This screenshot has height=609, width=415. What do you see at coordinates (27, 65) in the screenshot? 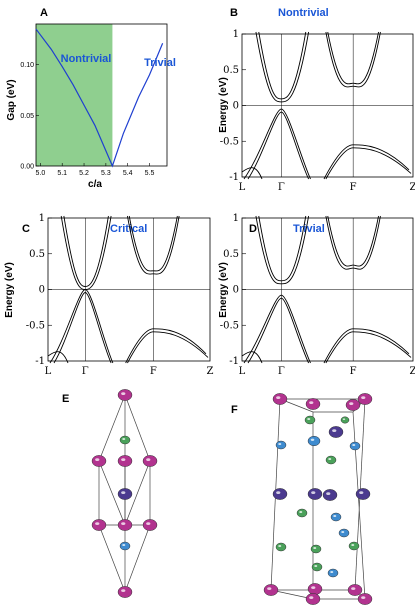
I see `y-tick-label: 0.10` at bounding box center [27, 65].